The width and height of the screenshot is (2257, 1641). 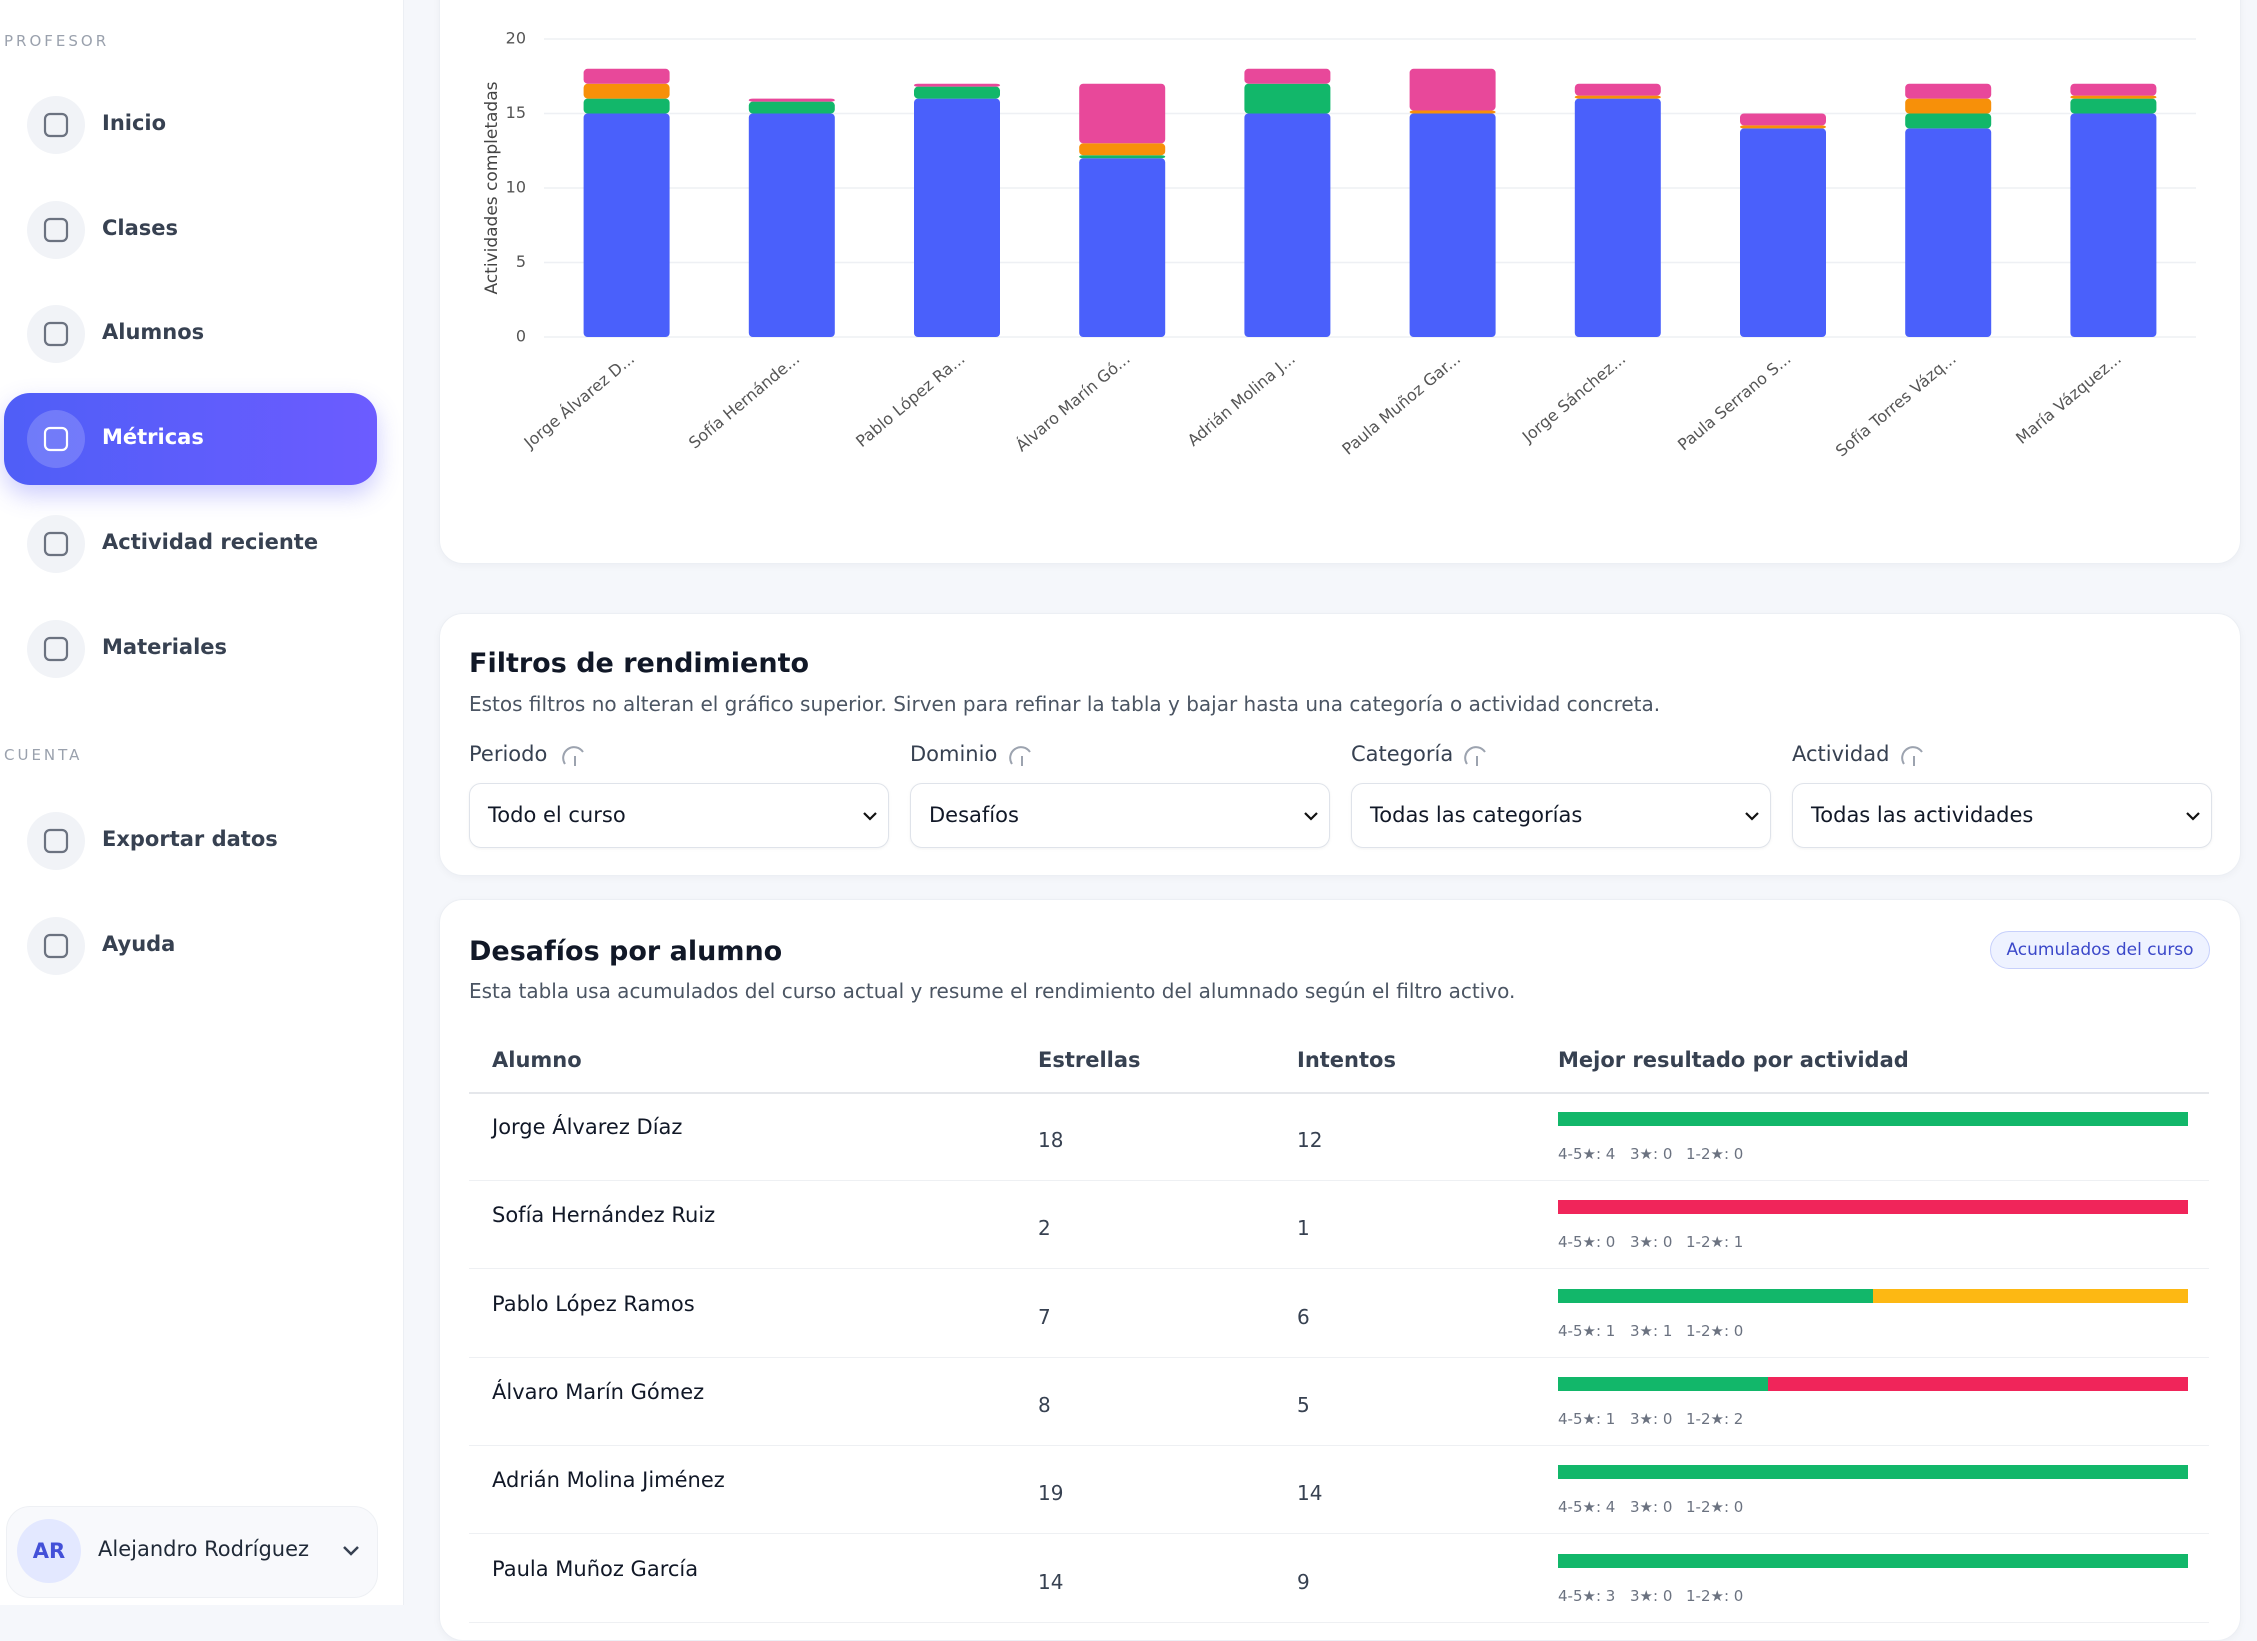 I want to click on result-label: 3★: 1, so click(x=1651, y=1330).